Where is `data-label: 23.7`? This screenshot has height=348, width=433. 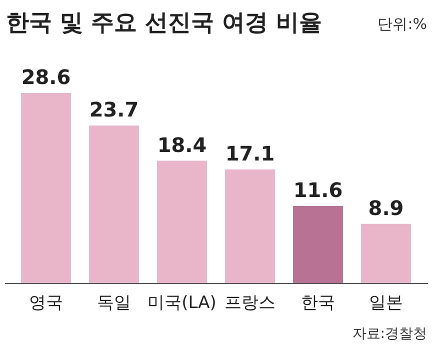 data-label: 23.7 is located at coordinates (114, 110).